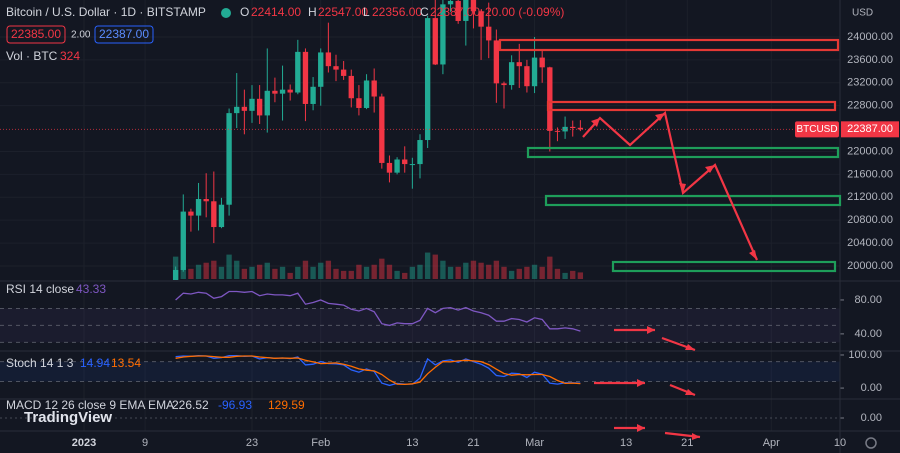 Image resolution: width=900 pixels, height=453 pixels. Describe the element at coordinates (124, 34) in the screenshot. I see `ask-box` at that location.